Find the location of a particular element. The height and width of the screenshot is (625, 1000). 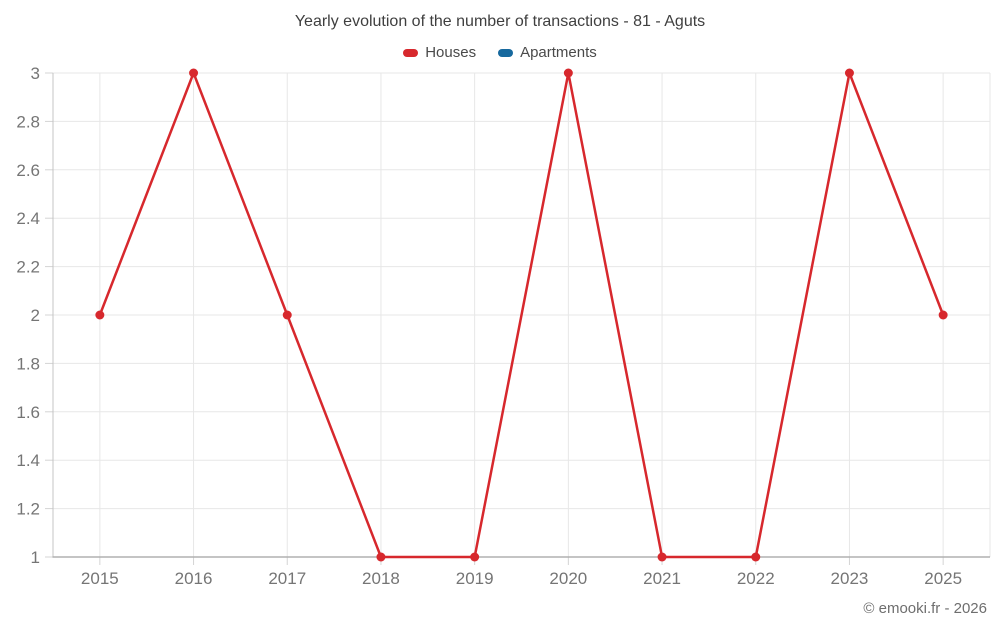

x-axis-tick-label: 2023 is located at coordinates (850, 578).